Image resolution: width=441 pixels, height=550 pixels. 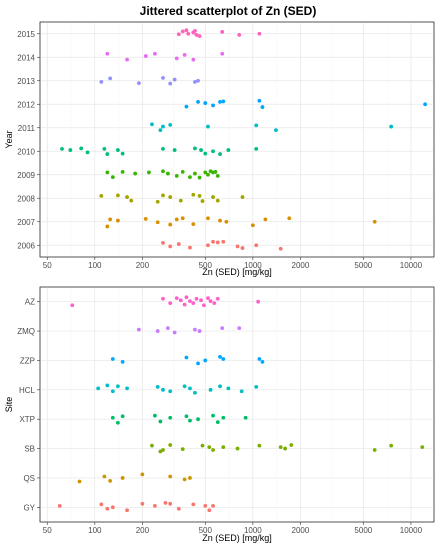 What do you see at coordinates (411, 530) in the screenshot?
I see `x-tick-label: 10000` at bounding box center [411, 530].